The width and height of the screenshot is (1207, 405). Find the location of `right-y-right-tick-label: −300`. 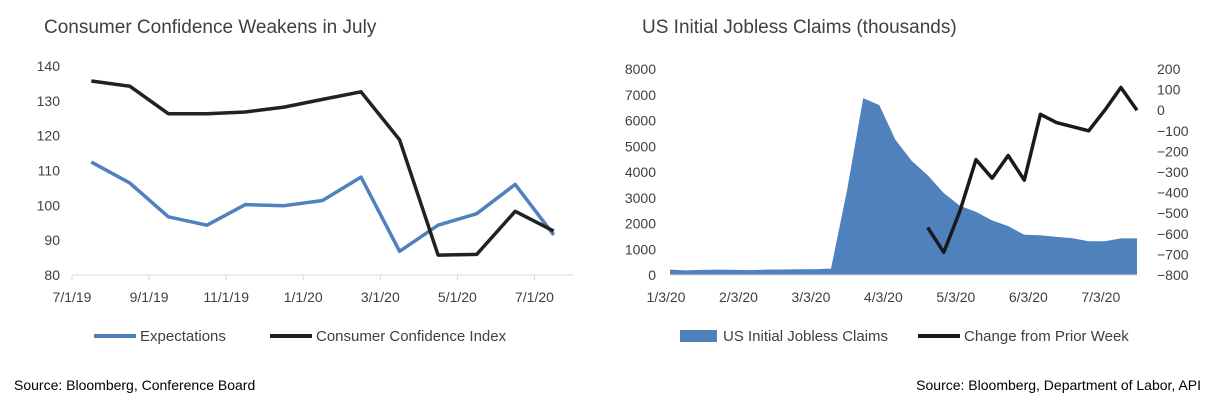

right-y-right-tick-label: −300 is located at coordinates (1173, 172).